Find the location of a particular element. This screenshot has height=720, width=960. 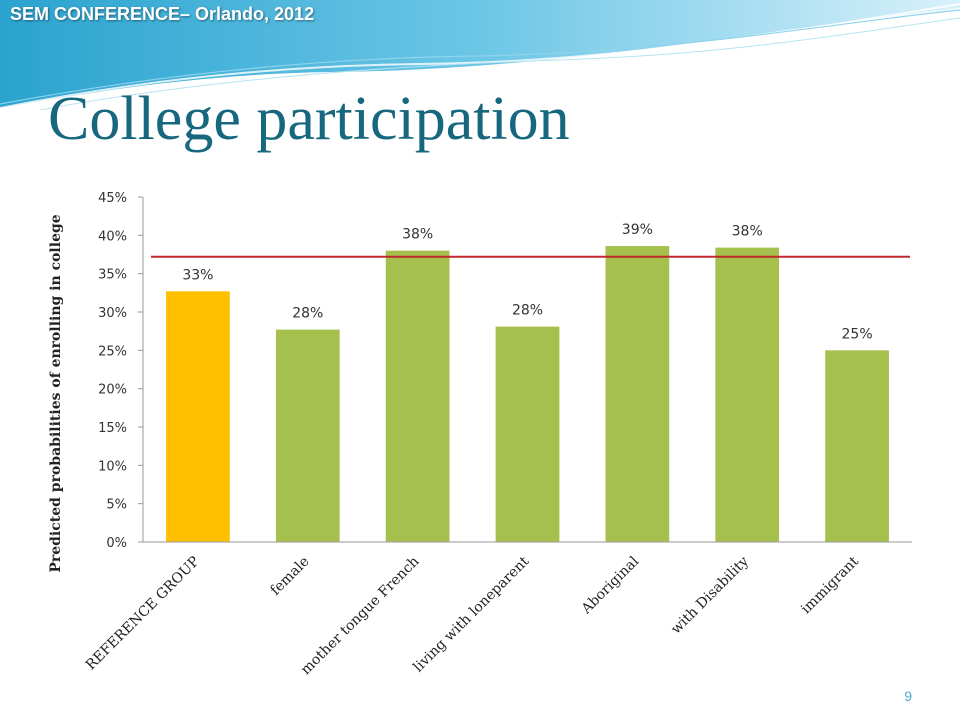

y-tick-label: 35% is located at coordinates (112, 275).